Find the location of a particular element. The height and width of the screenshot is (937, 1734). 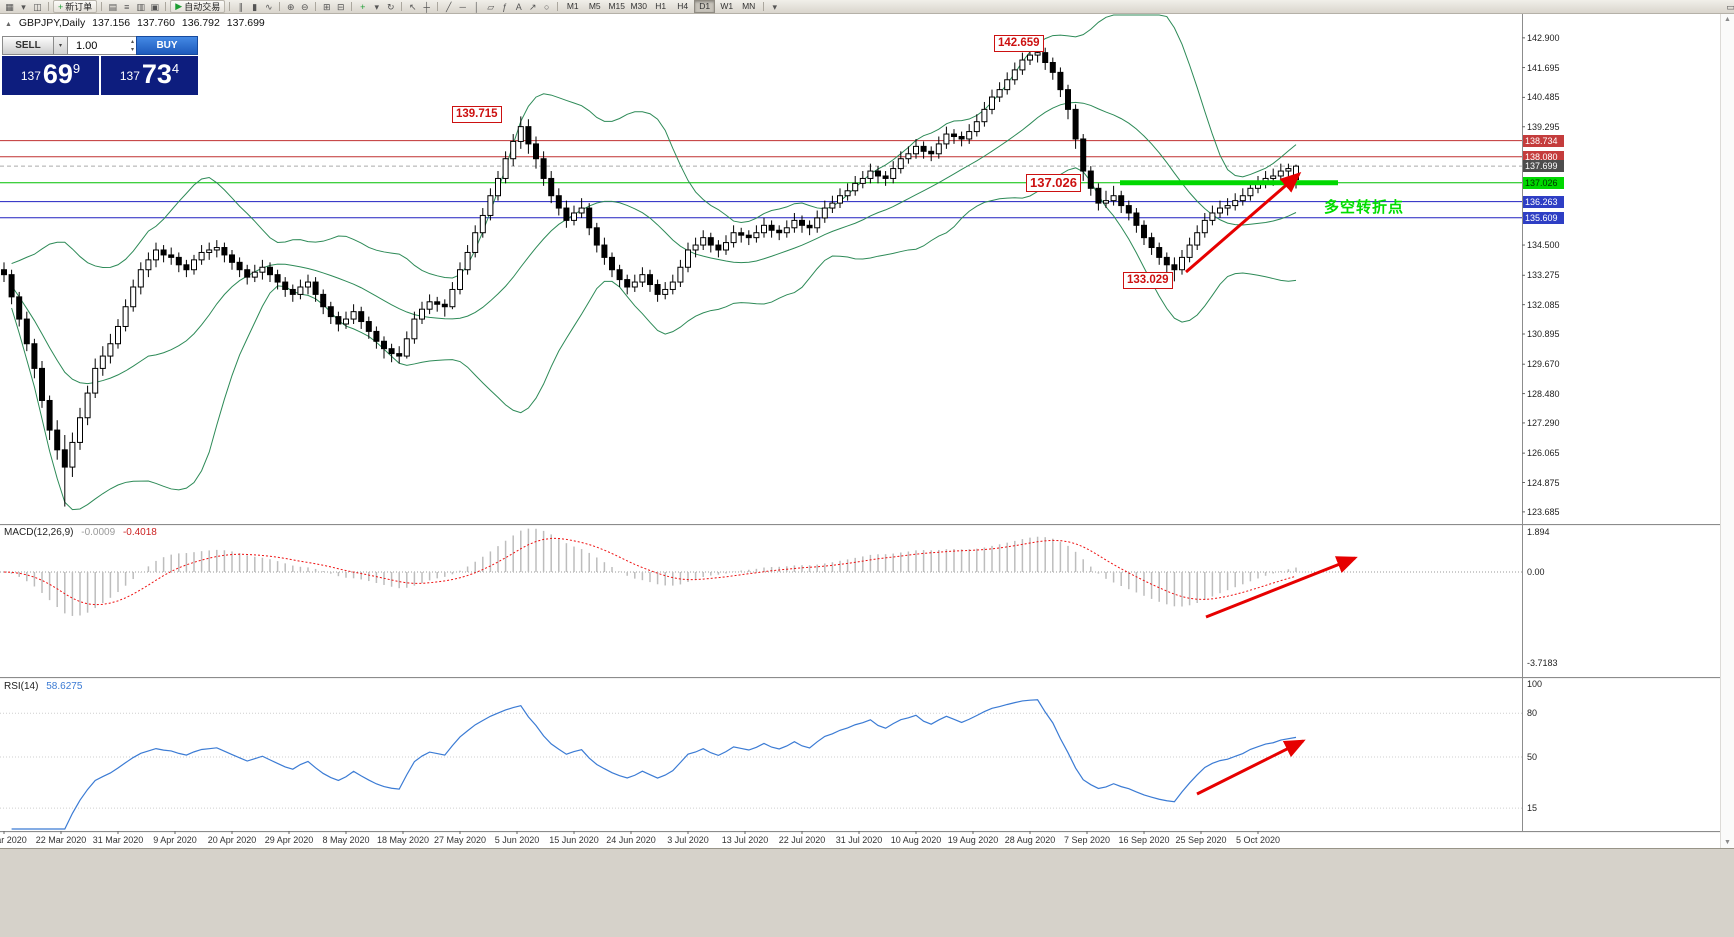

sell-dropdown-icon: ▾ is located at coordinates (61, 45).